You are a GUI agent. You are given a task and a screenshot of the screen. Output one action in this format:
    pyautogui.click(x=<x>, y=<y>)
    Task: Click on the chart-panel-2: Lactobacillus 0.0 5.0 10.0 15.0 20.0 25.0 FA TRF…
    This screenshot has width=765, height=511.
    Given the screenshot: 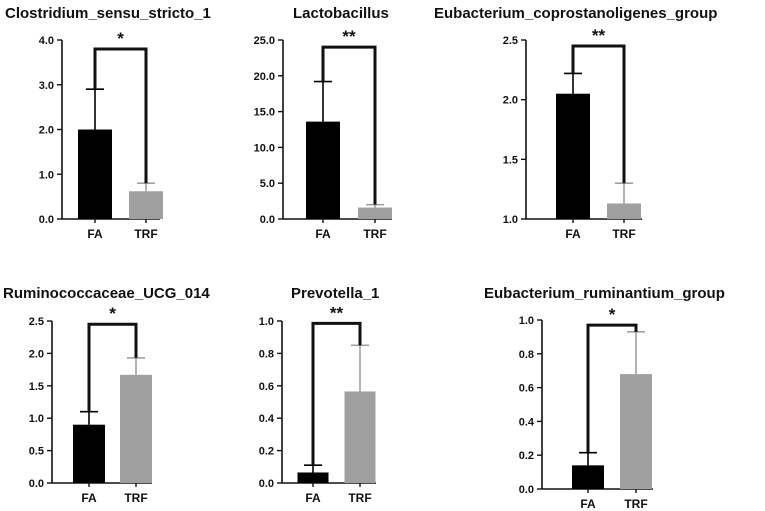 What is the action you would take?
    pyautogui.click(x=323, y=123)
    